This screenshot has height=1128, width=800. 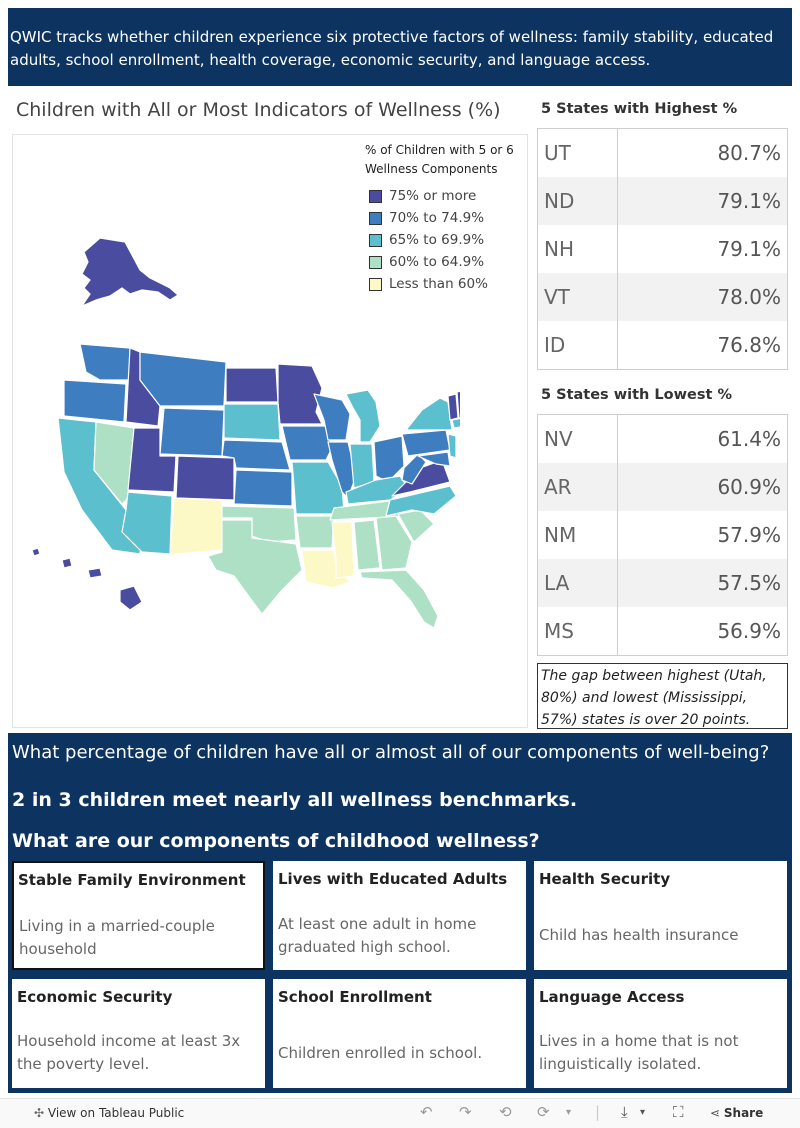 I want to click on legend-item: 70% to 74.9%, so click(x=445, y=218).